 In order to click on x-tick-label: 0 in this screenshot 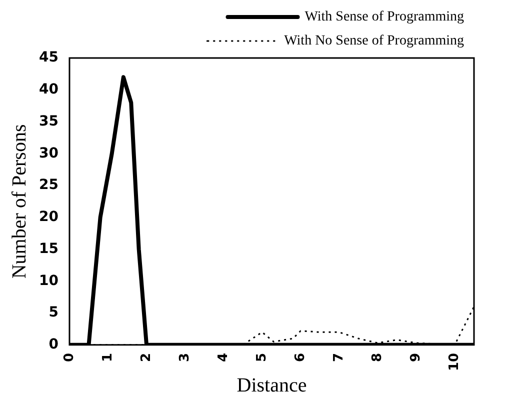, I will do `click(69, 357)`.